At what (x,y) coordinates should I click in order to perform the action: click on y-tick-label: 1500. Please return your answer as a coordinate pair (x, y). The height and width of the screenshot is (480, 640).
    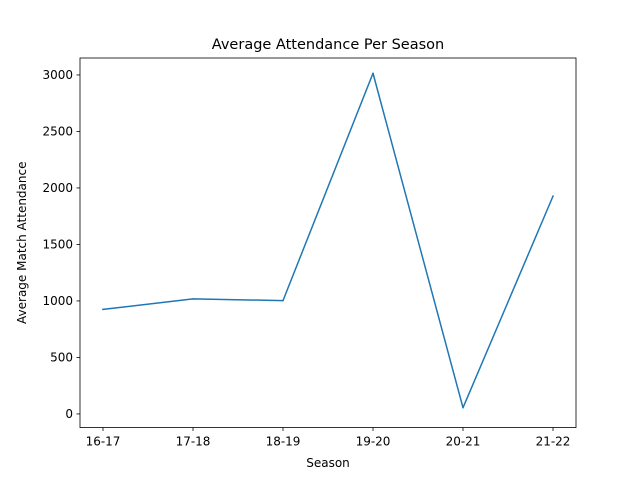
    Looking at the image, I should click on (57, 245).